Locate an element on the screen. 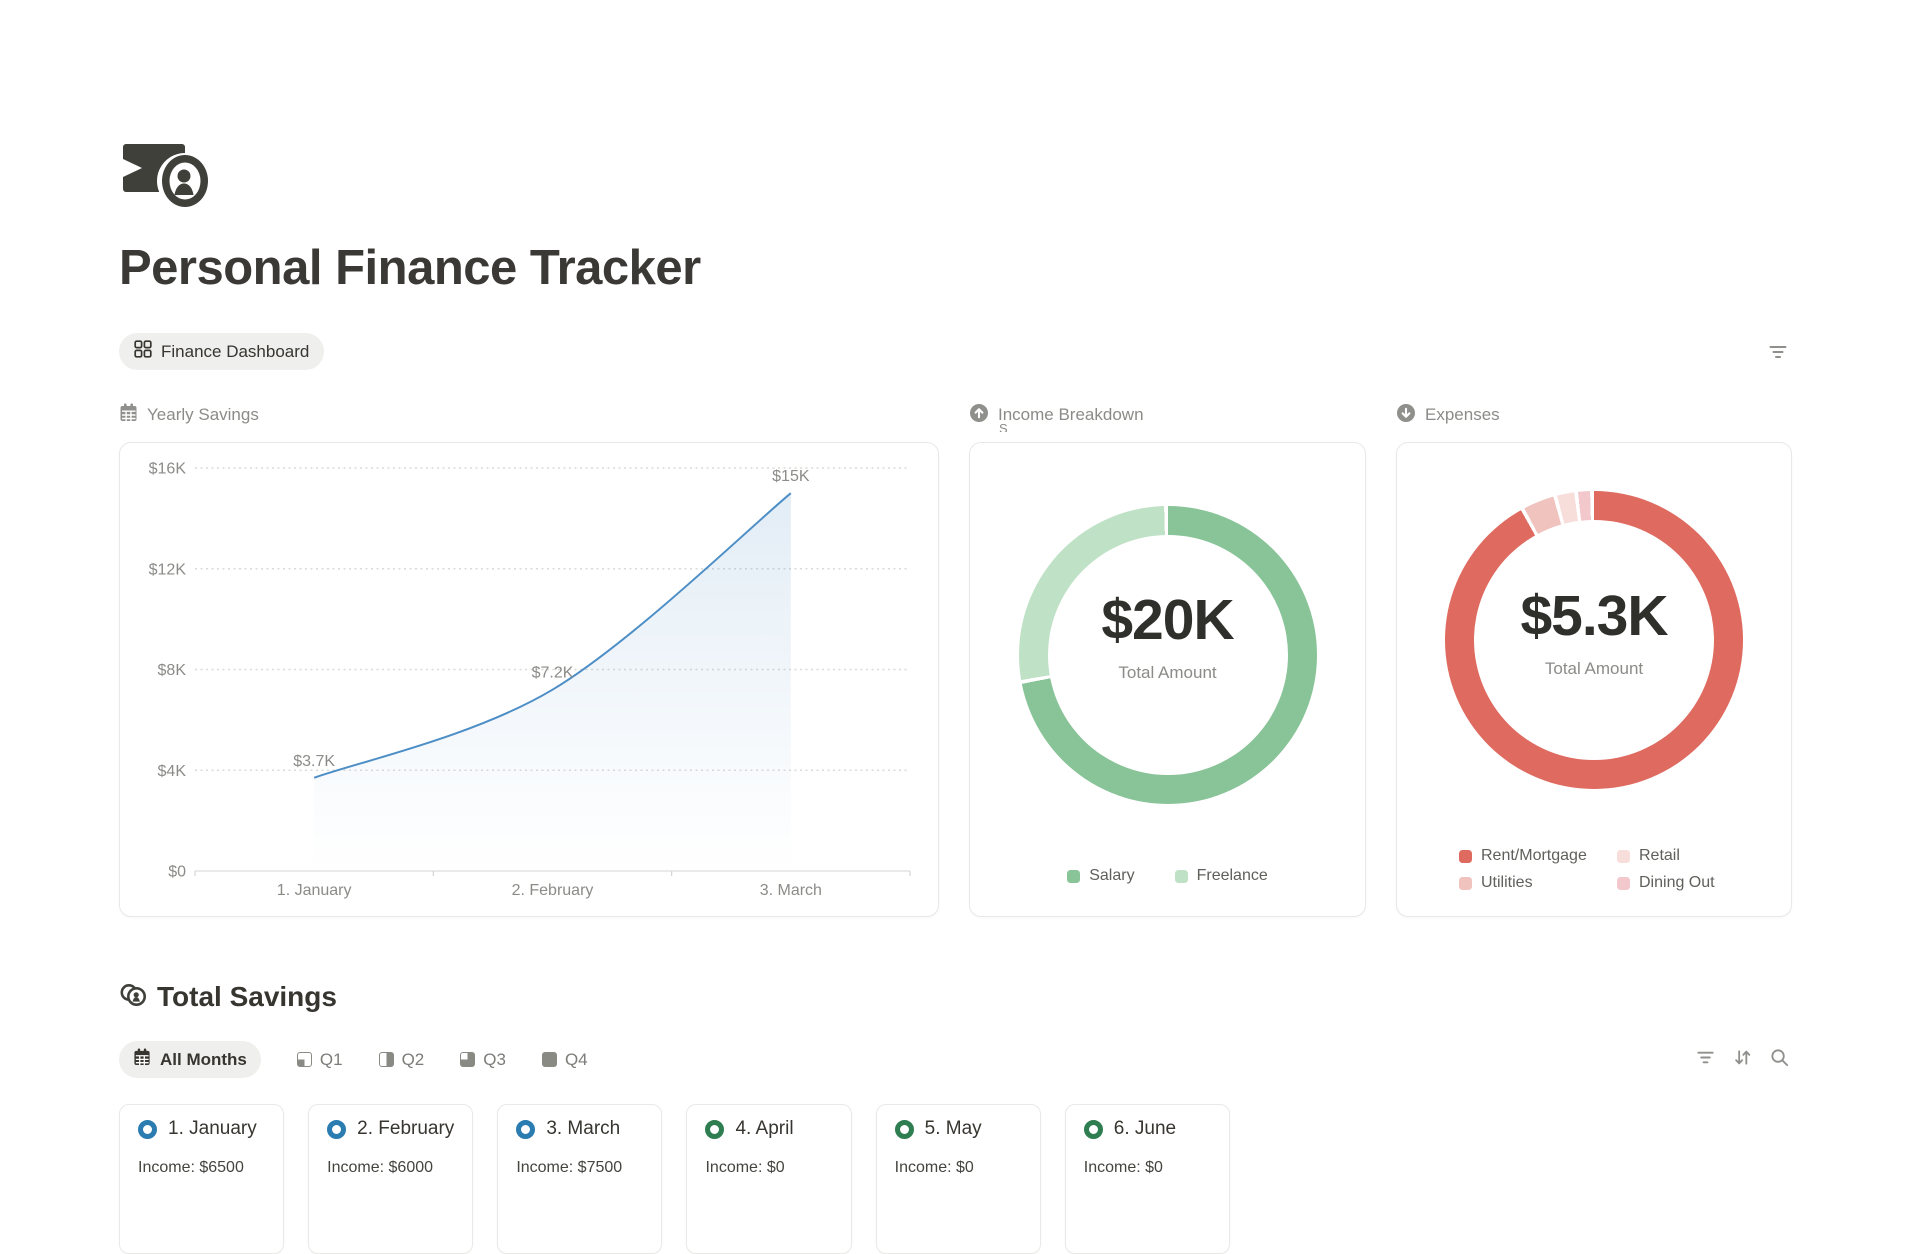 The width and height of the screenshot is (1920, 1254). utilities-swatch is located at coordinates (1465, 883).